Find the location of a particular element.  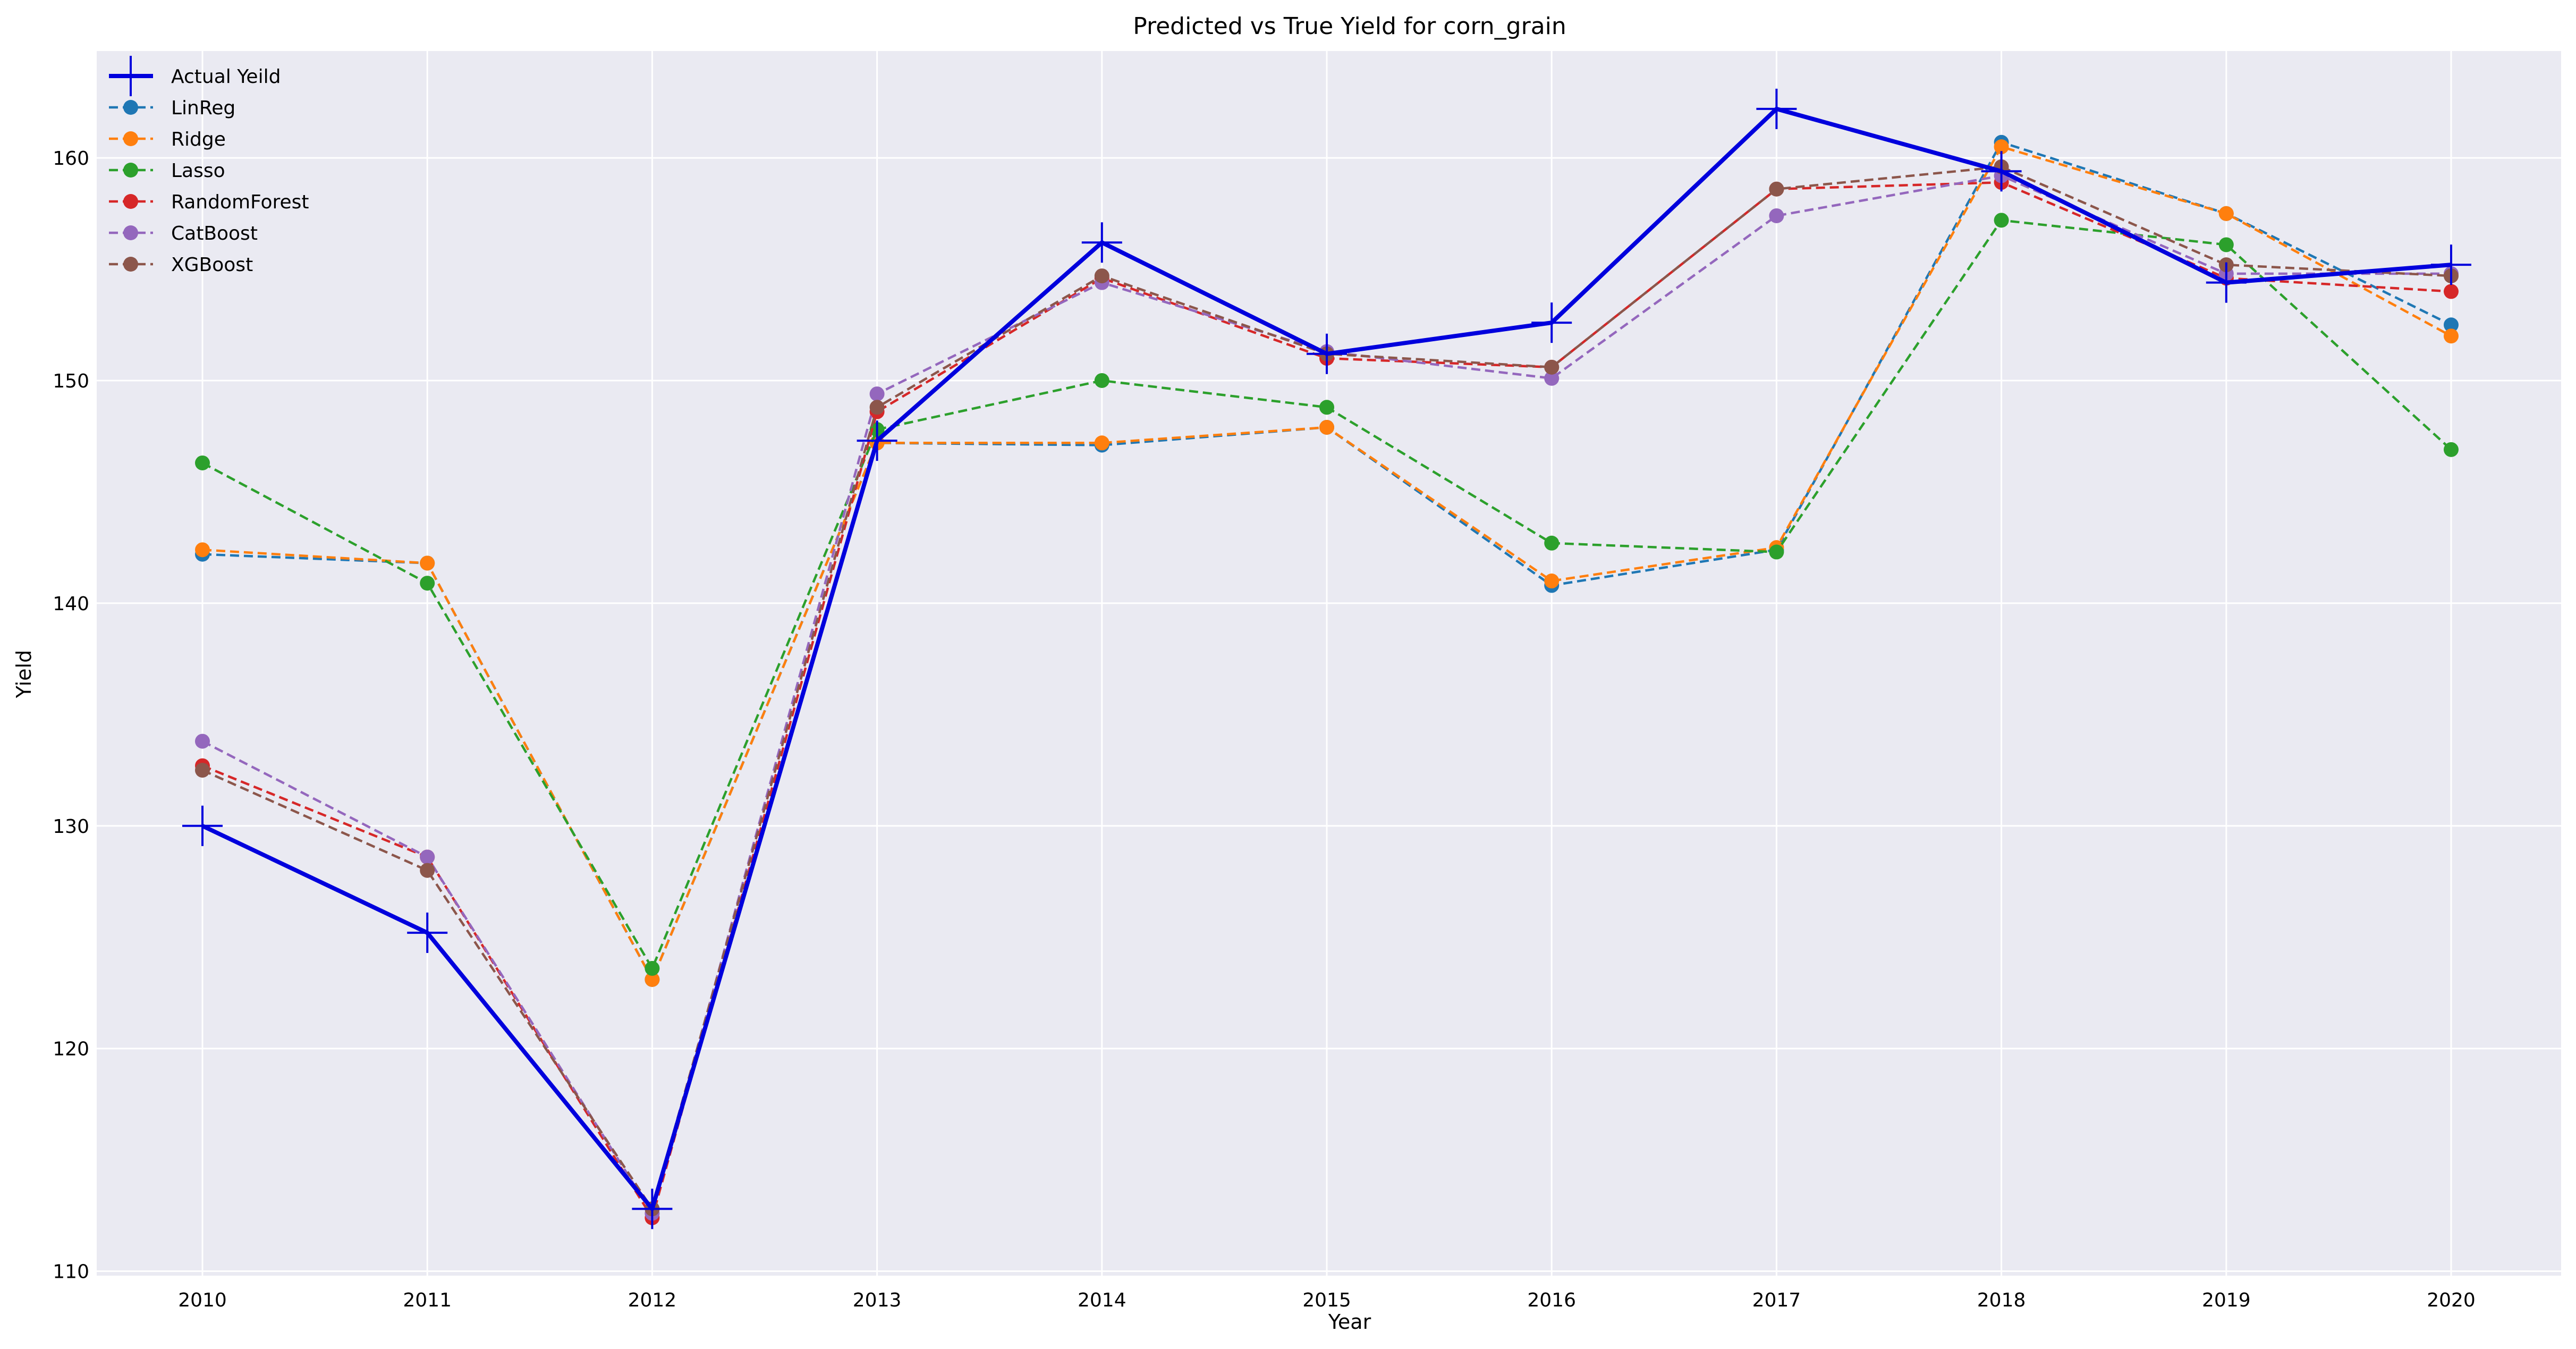

x-tick-label: 2018 is located at coordinates (2002, 1300).